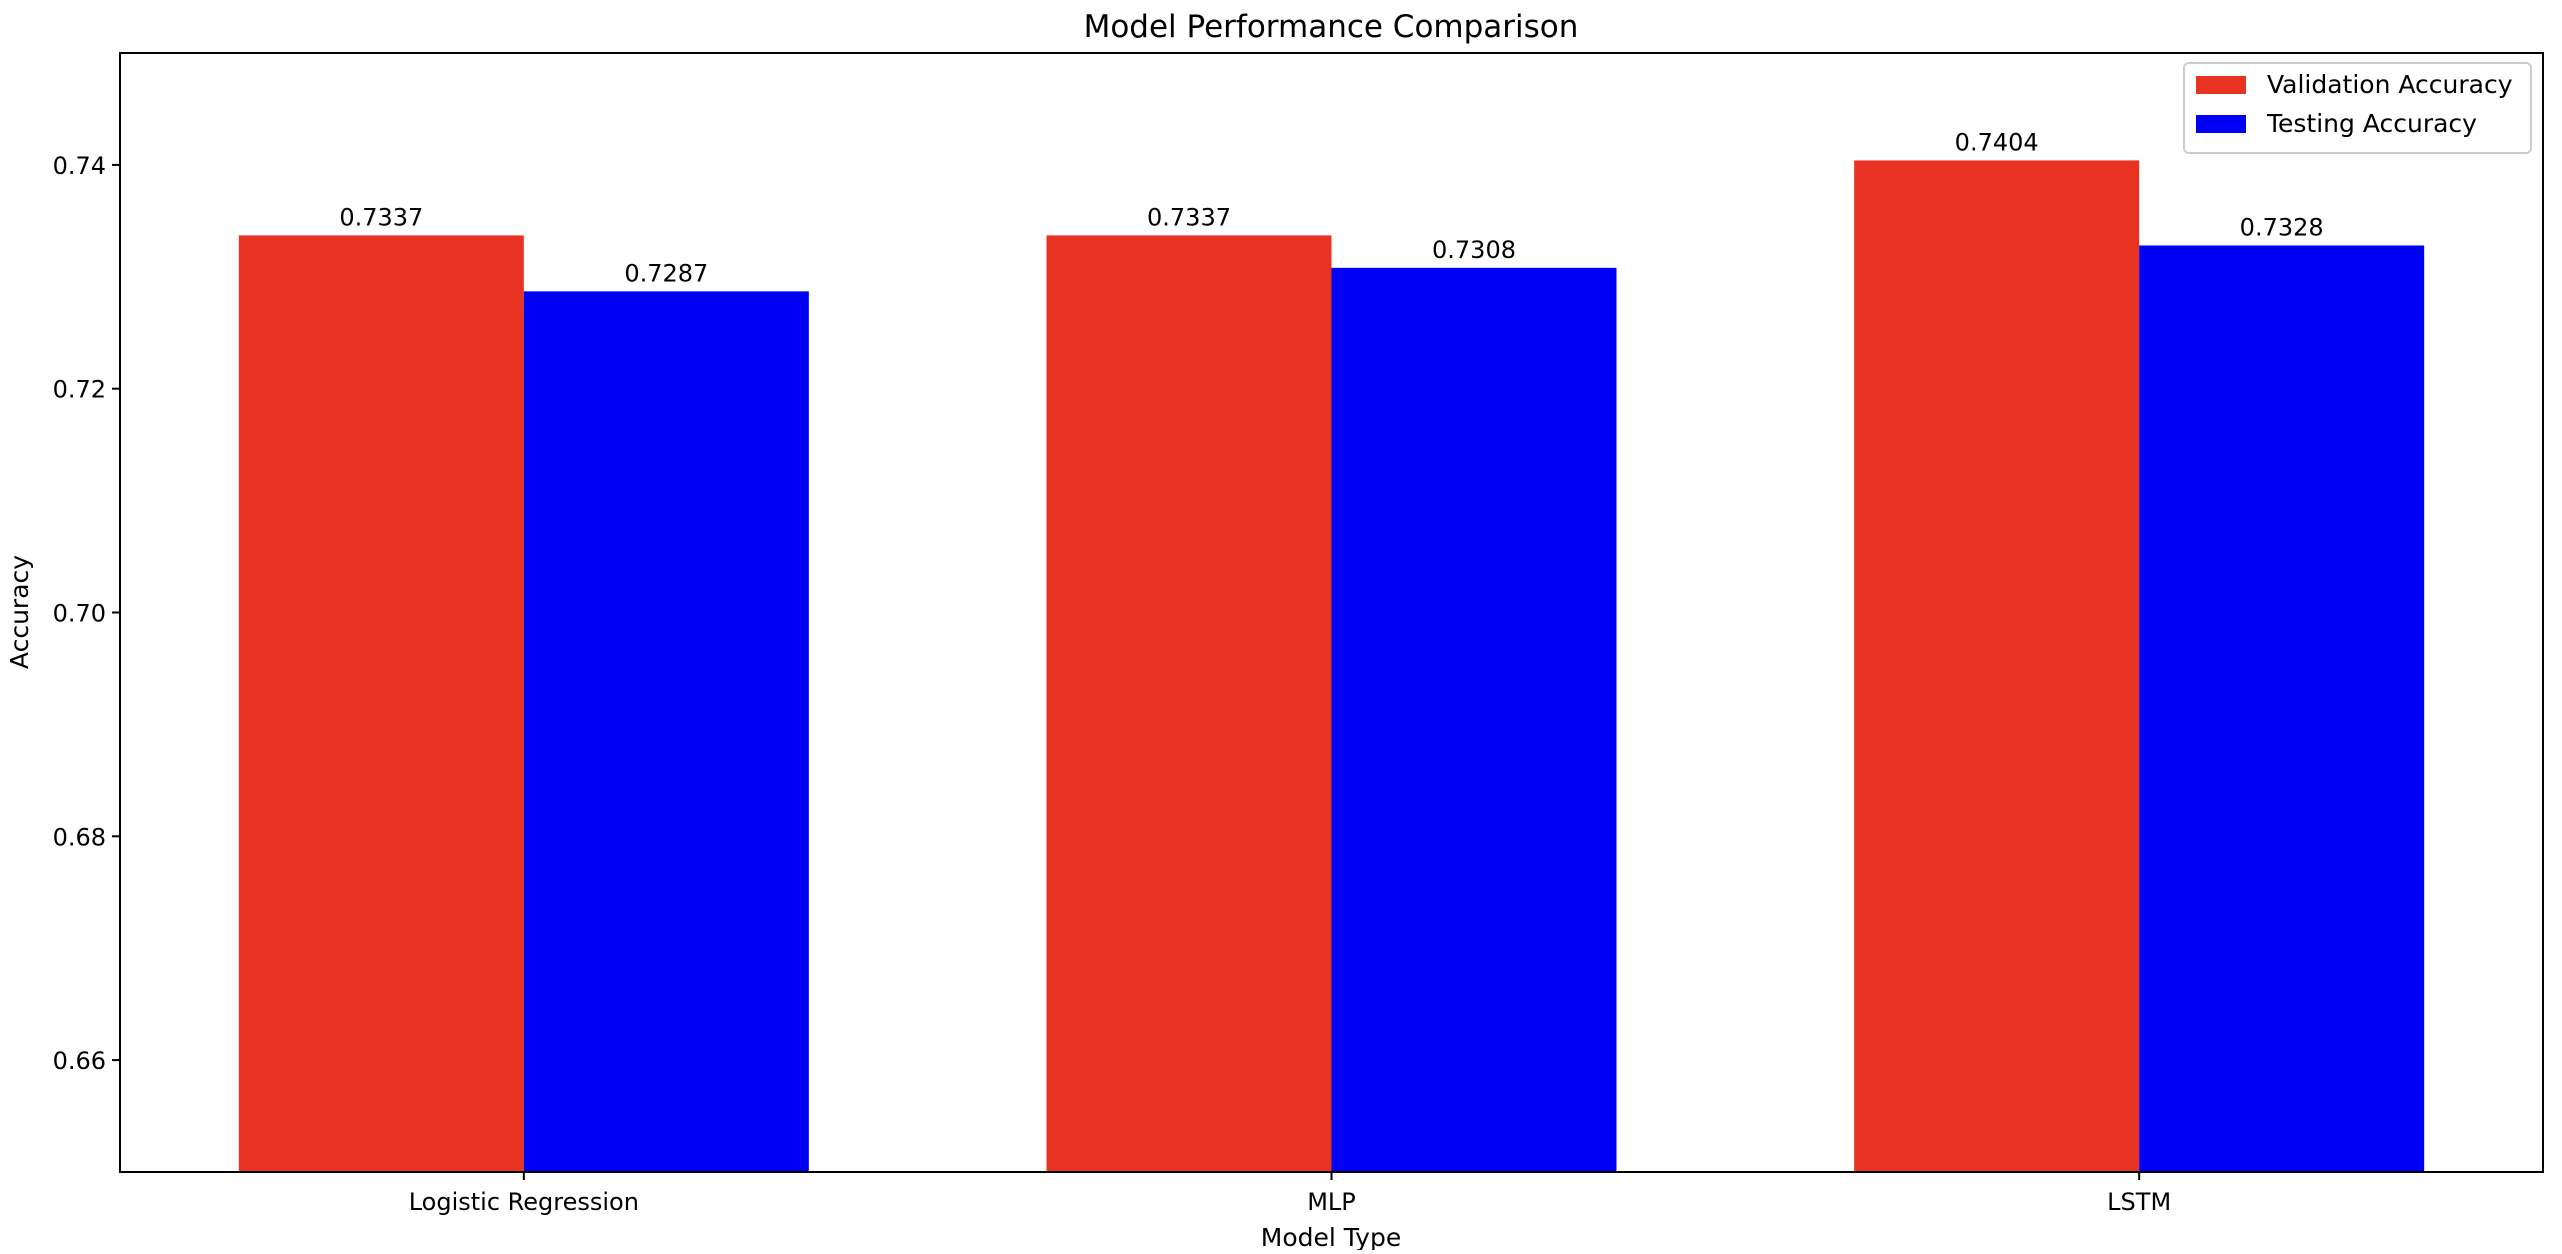 Image resolution: width=2562 pixels, height=1254 pixels. Describe the element at coordinates (79, 166) in the screenshot. I see `y-tick-label: 0.74` at that location.